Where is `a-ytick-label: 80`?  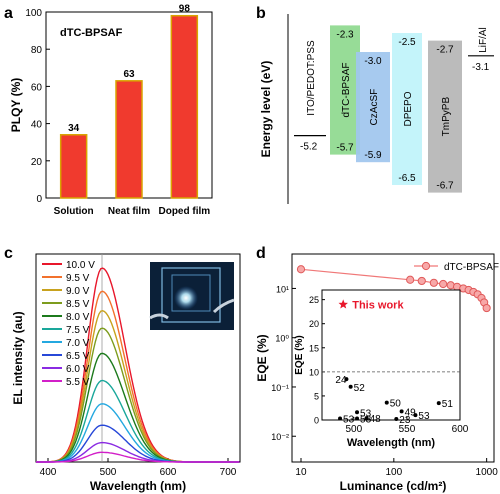
a-ytick-label: 80 is located at coordinates (37, 50).